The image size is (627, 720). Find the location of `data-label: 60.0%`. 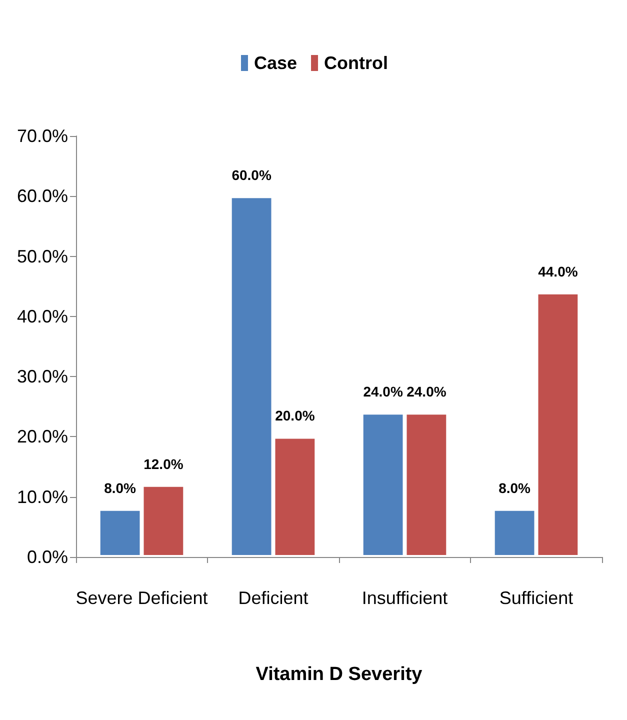

data-label: 60.0% is located at coordinates (252, 175).